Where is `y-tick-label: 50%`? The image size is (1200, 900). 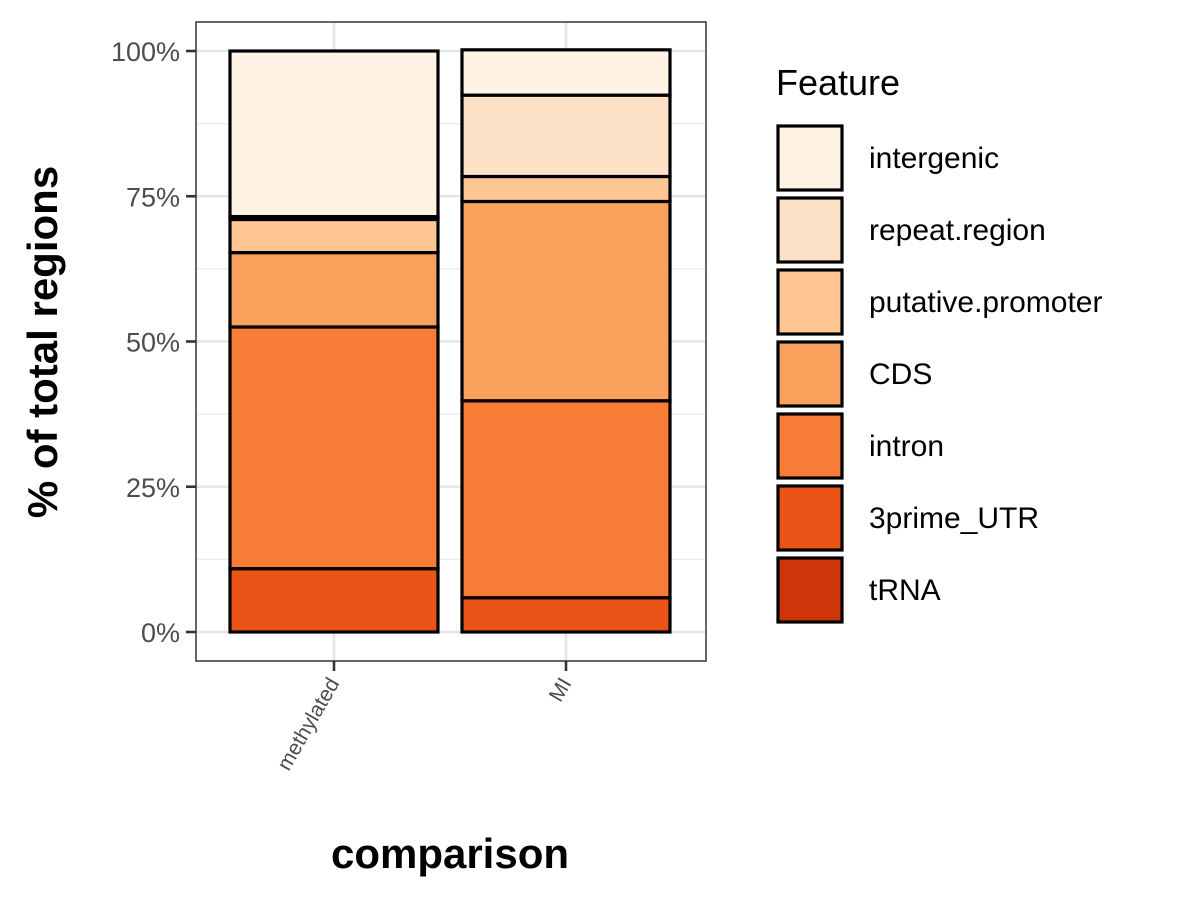
y-tick-label: 50% is located at coordinates (153, 343).